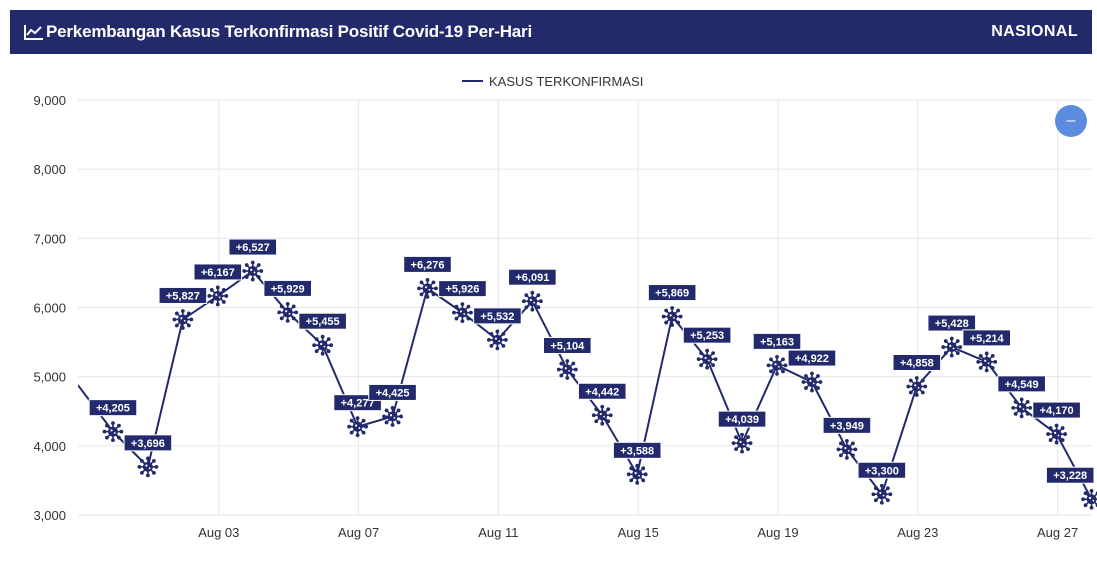  What do you see at coordinates (49, 169) in the screenshot?
I see `y-tick-label: 8,000` at bounding box center [49, 169].